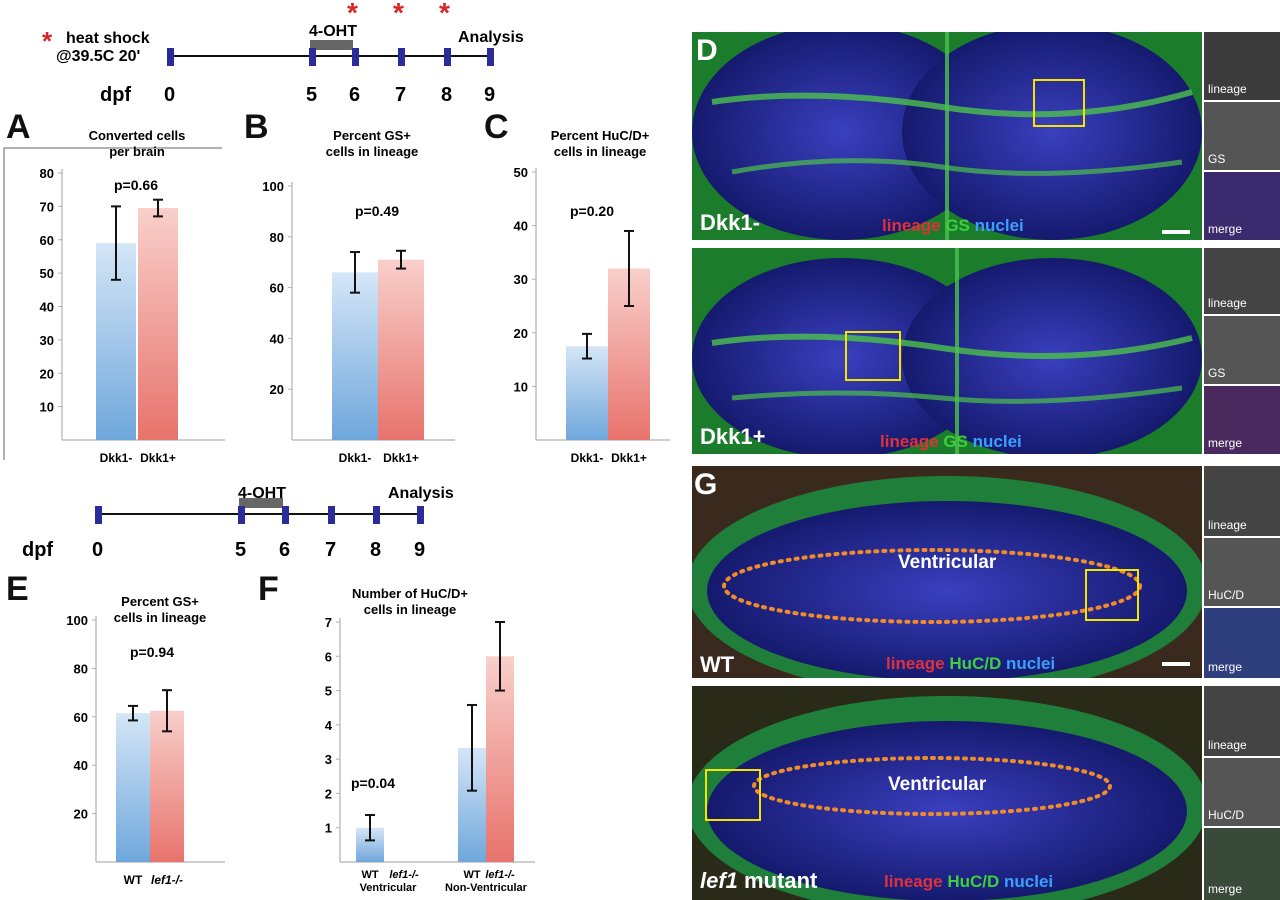 This screenshot has width=1280, height=900. What do you see at coordinates (1242, 136) in the screenshot?
I see `micrograph-d-top-side: lineage GS merge` at bounding box center [1242, 136].